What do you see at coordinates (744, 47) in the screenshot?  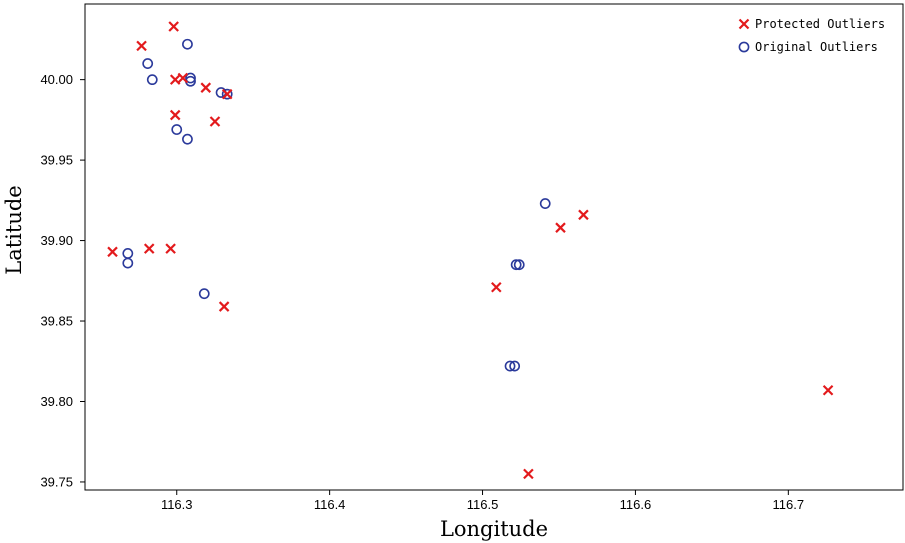 I see `legend-marker-original-outliers` at bounding box center [744, 47].